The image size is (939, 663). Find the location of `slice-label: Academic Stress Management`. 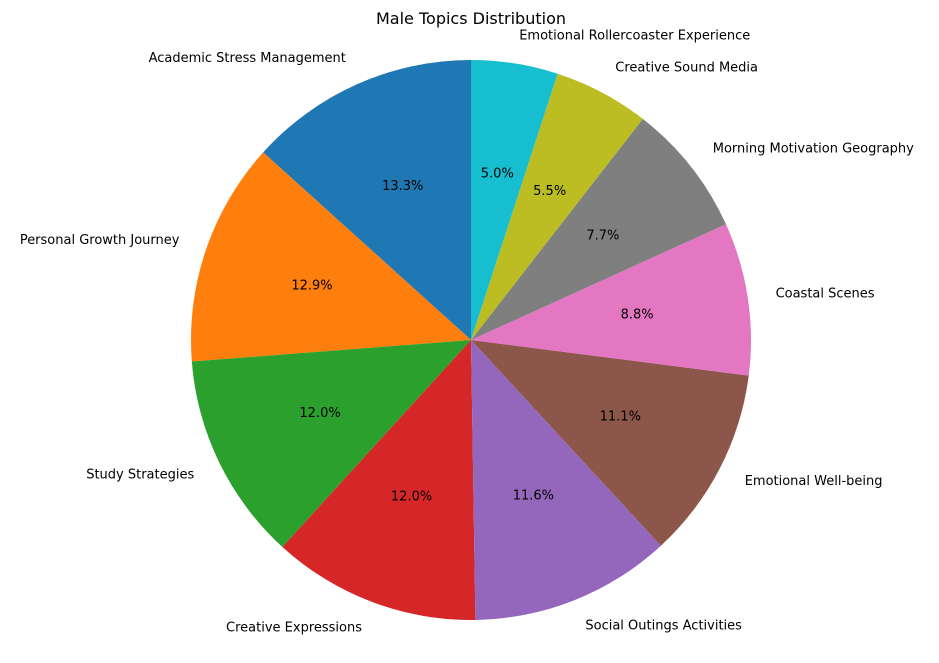

slice-label: Academic Stress Management is located at coordinates (247, 58).